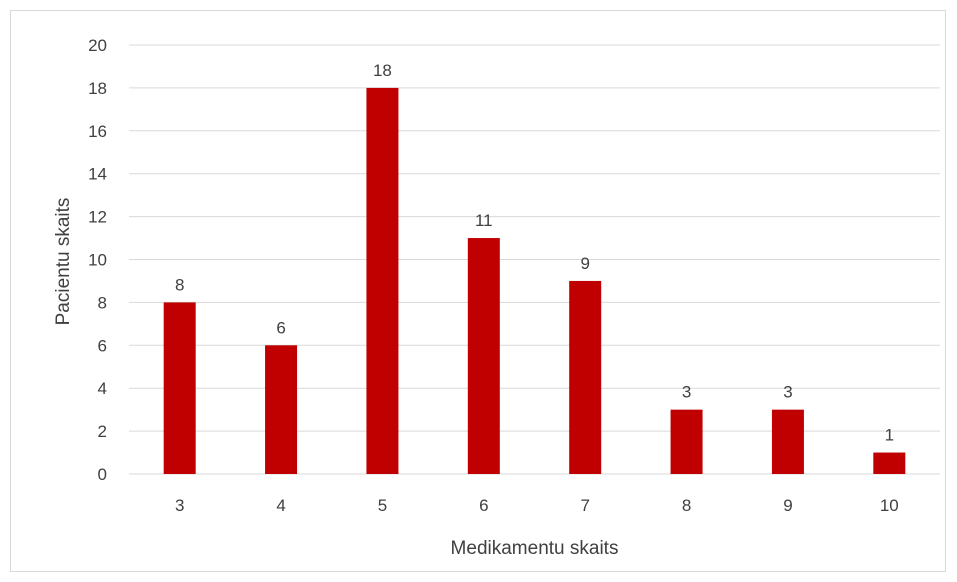  Describe the element at coordinates (97, 88) in the screenshot. I see `y-tick-label: 18` at that location.